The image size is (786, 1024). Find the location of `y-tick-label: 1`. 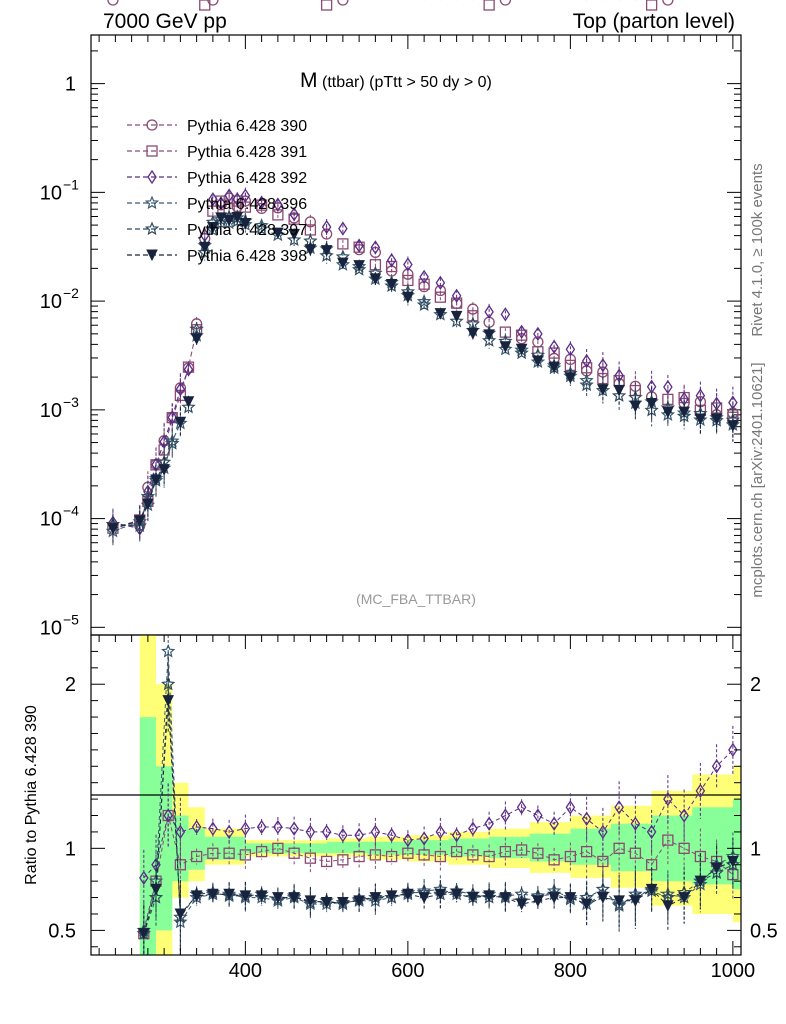

y-tick-label: 1 is located at coordinates (70, 85).